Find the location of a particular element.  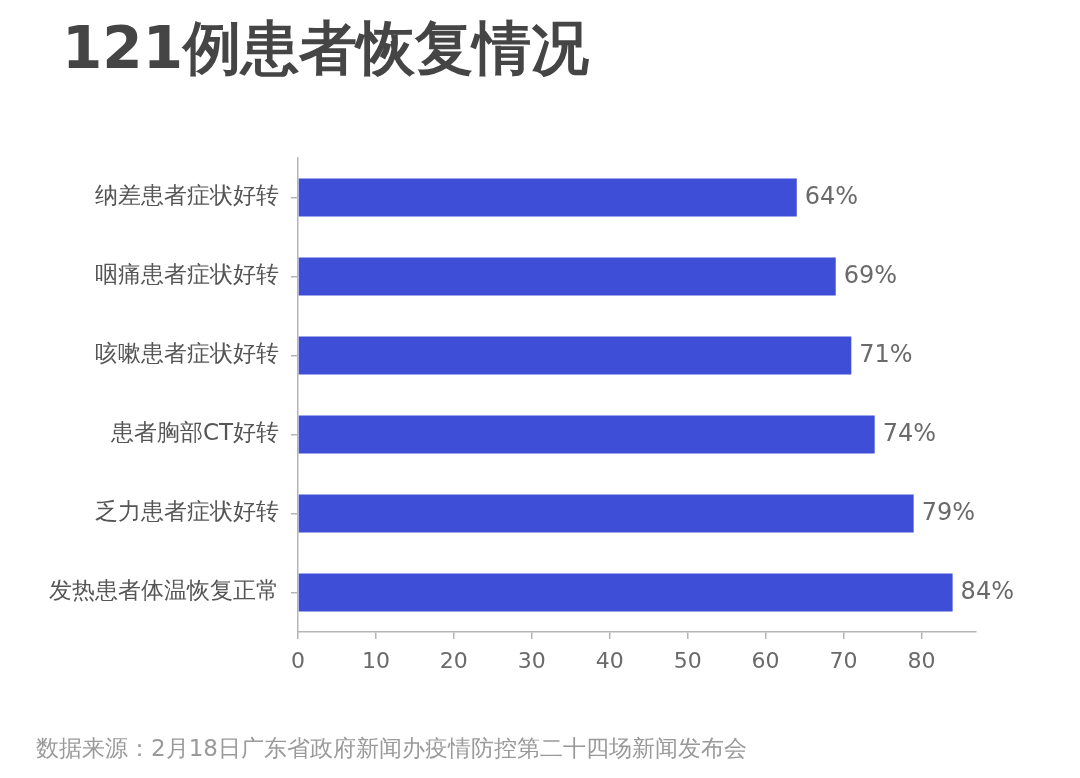

chart-title: 121例患者恢复情况 is located at coordinates (326, 48).